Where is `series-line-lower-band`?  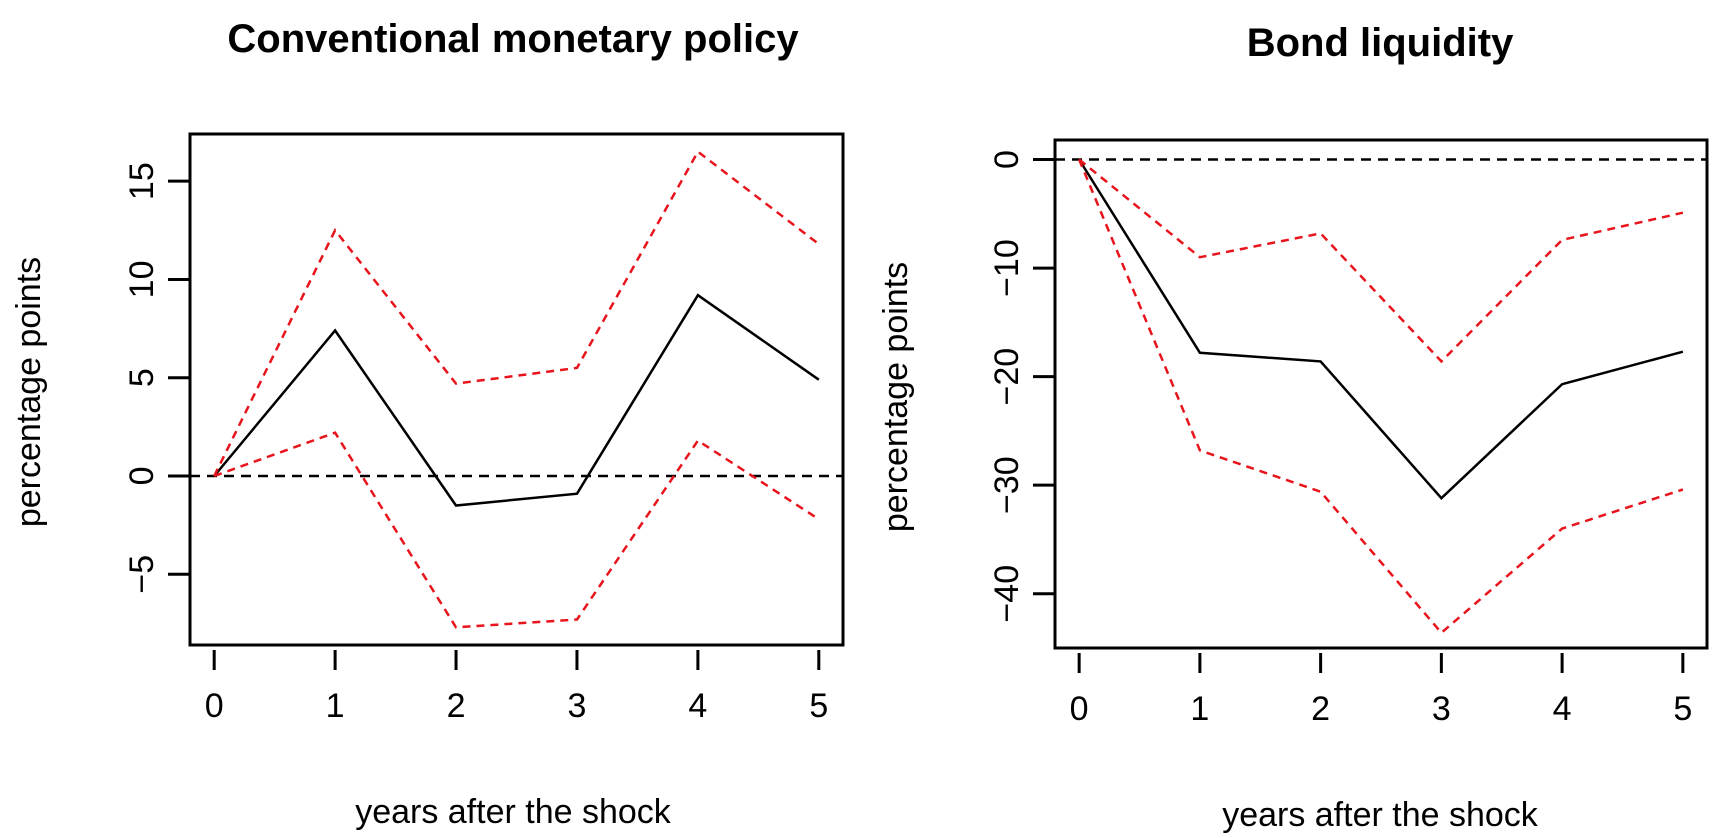
series-line-lower-band is located at coordinates (516, 530).